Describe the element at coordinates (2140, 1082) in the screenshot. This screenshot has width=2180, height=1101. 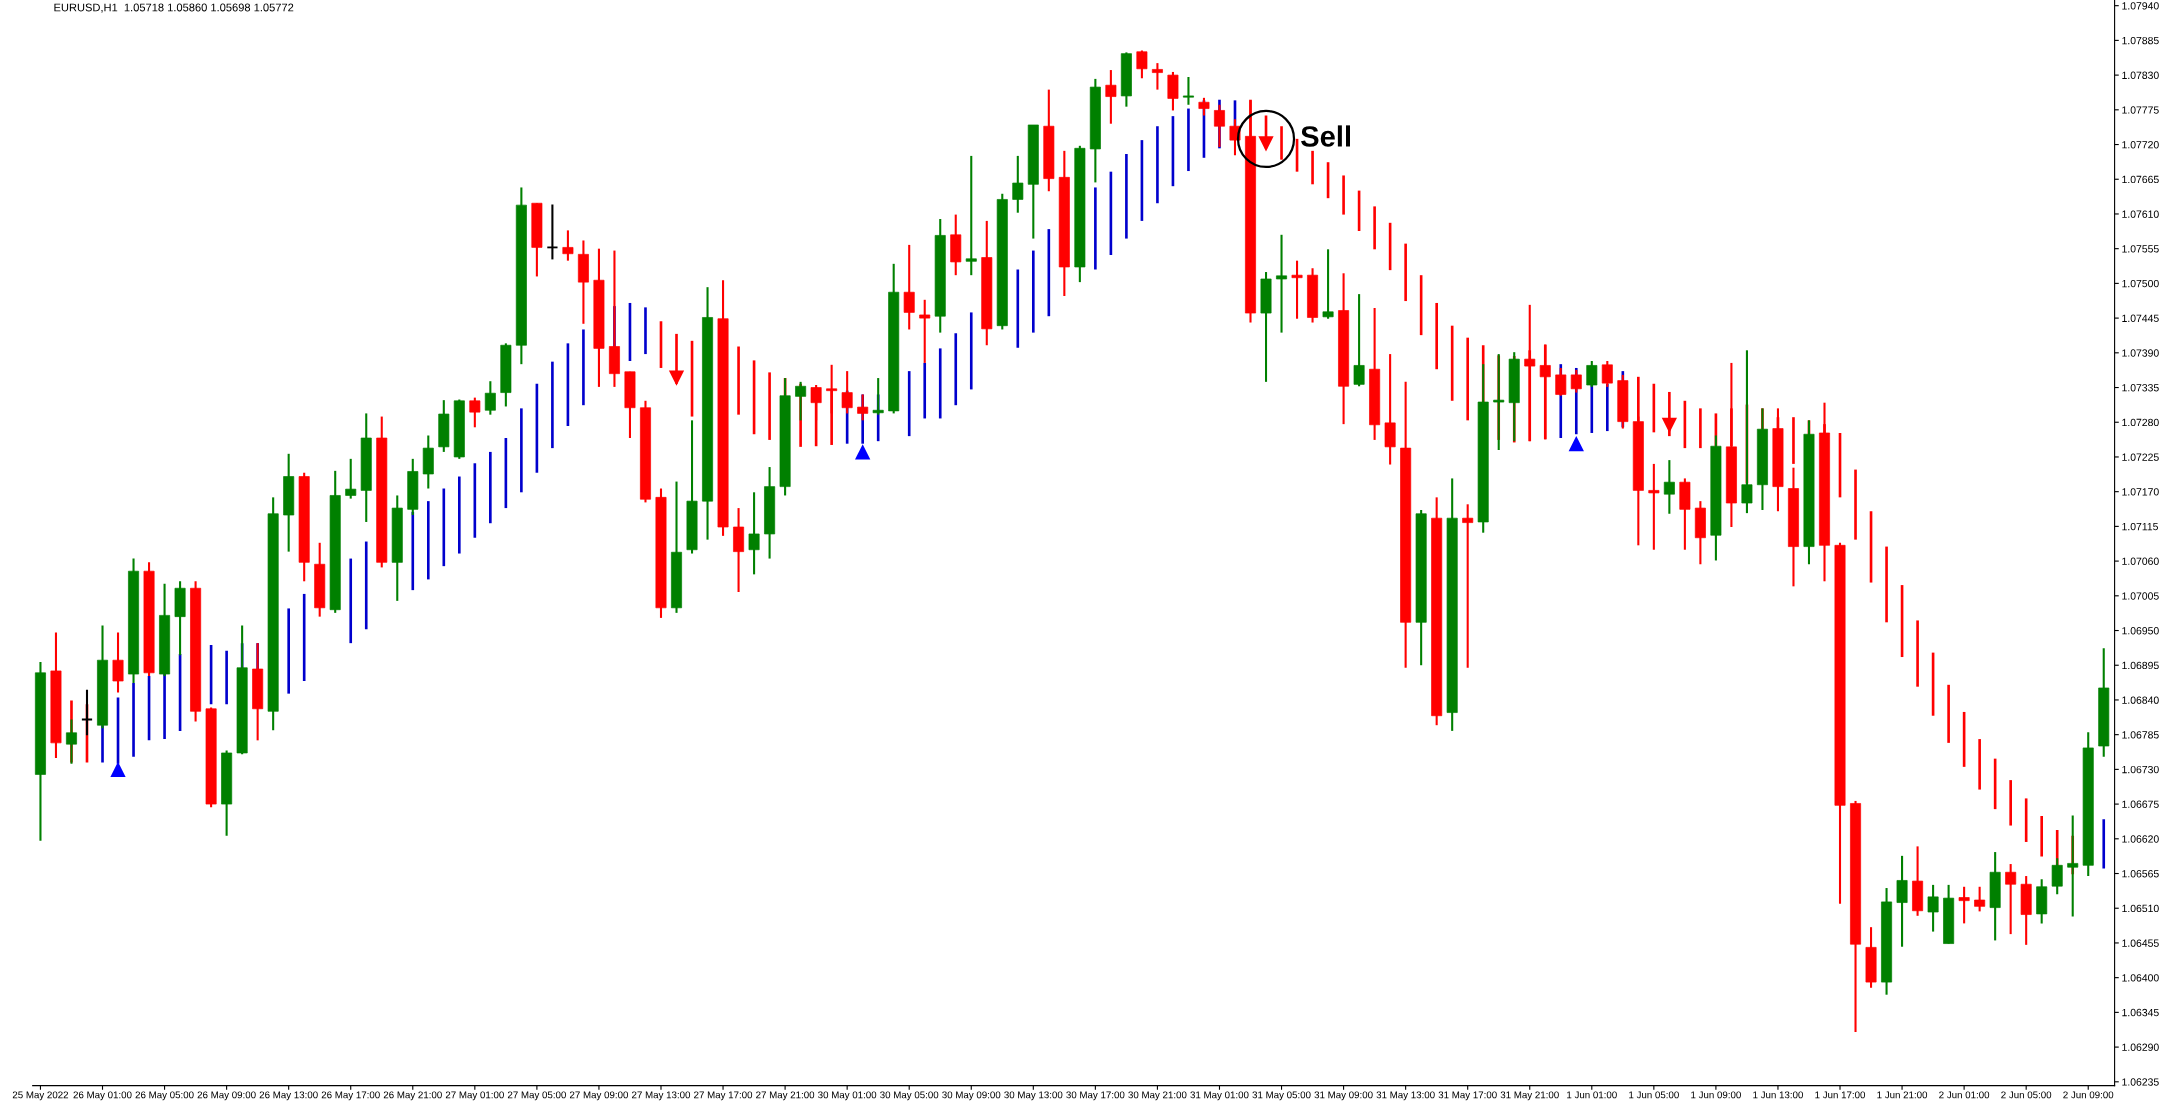
I see `y-tick-label: 1.06235` at that location.